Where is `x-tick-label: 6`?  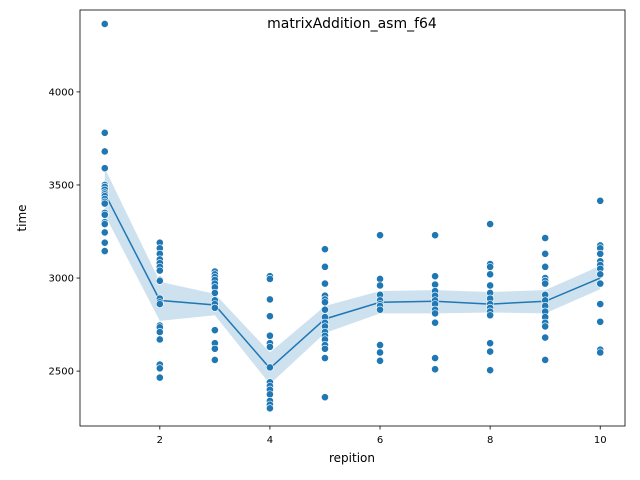 x-tick-label: 6 is located at coordinates (380, 440).